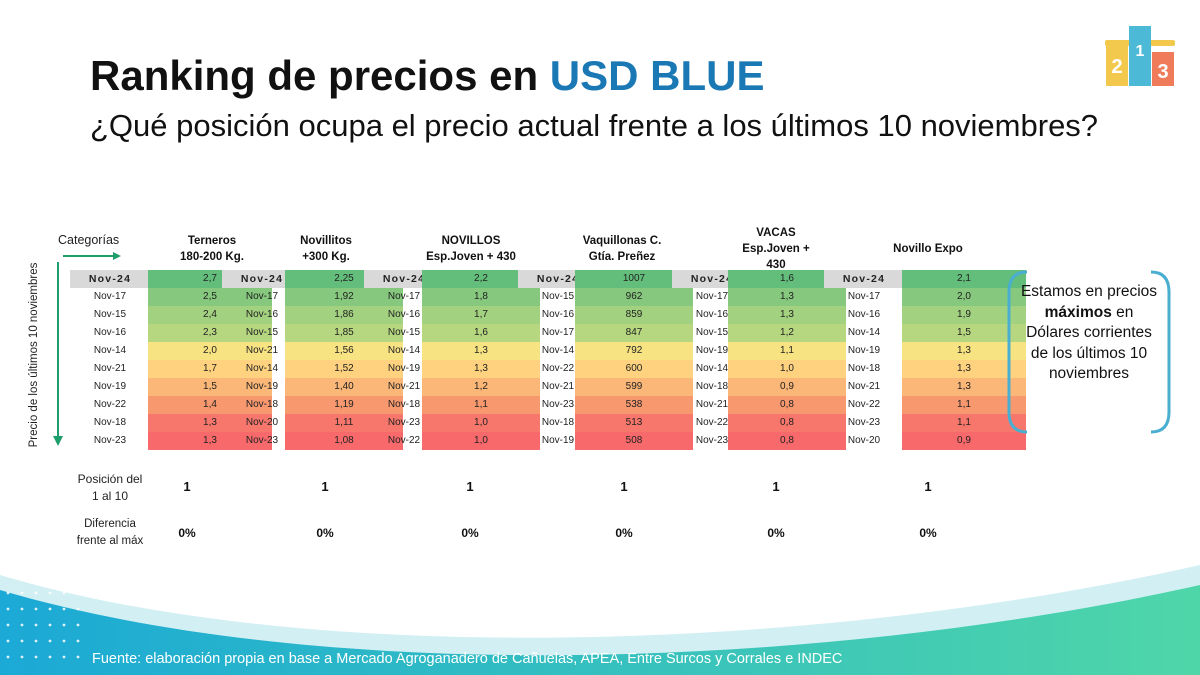 The image size is (1200, 675). Describe the element at coordinates (212, 249) in the screenshot. I see `header-terneros: Terneros 180-200 Kg.` at that location.